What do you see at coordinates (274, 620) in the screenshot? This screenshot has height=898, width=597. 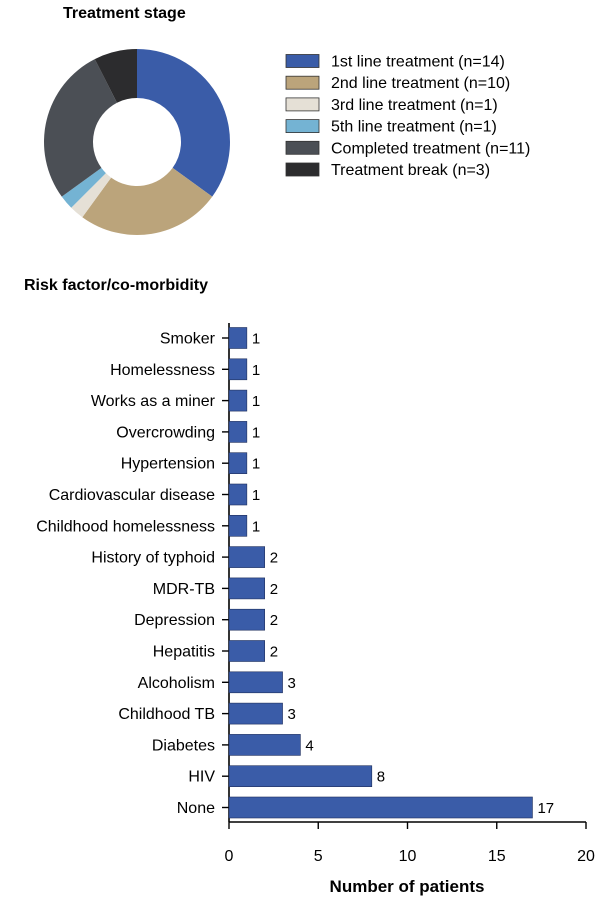 I see `bar-value-label-9: 2` at bounding box center [274, 620].